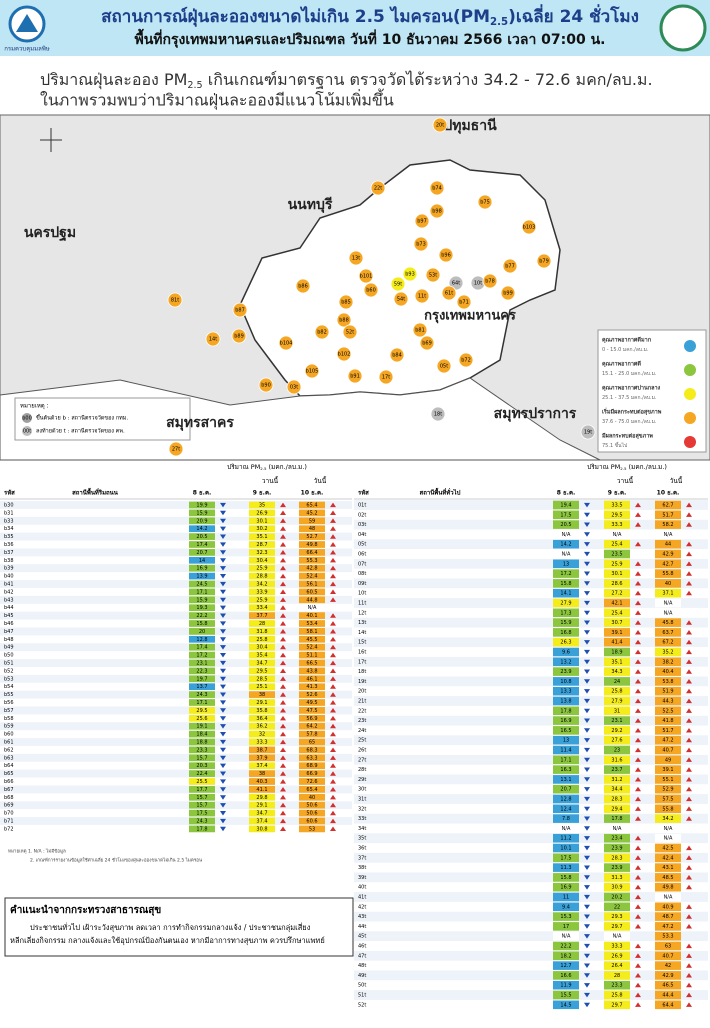 The height and width of the screenshot is (1028, 710). What do you see at coordinates (261, 766) in the screenshot?
I see `value-text: 37.4` at bounding box center [261, 766].